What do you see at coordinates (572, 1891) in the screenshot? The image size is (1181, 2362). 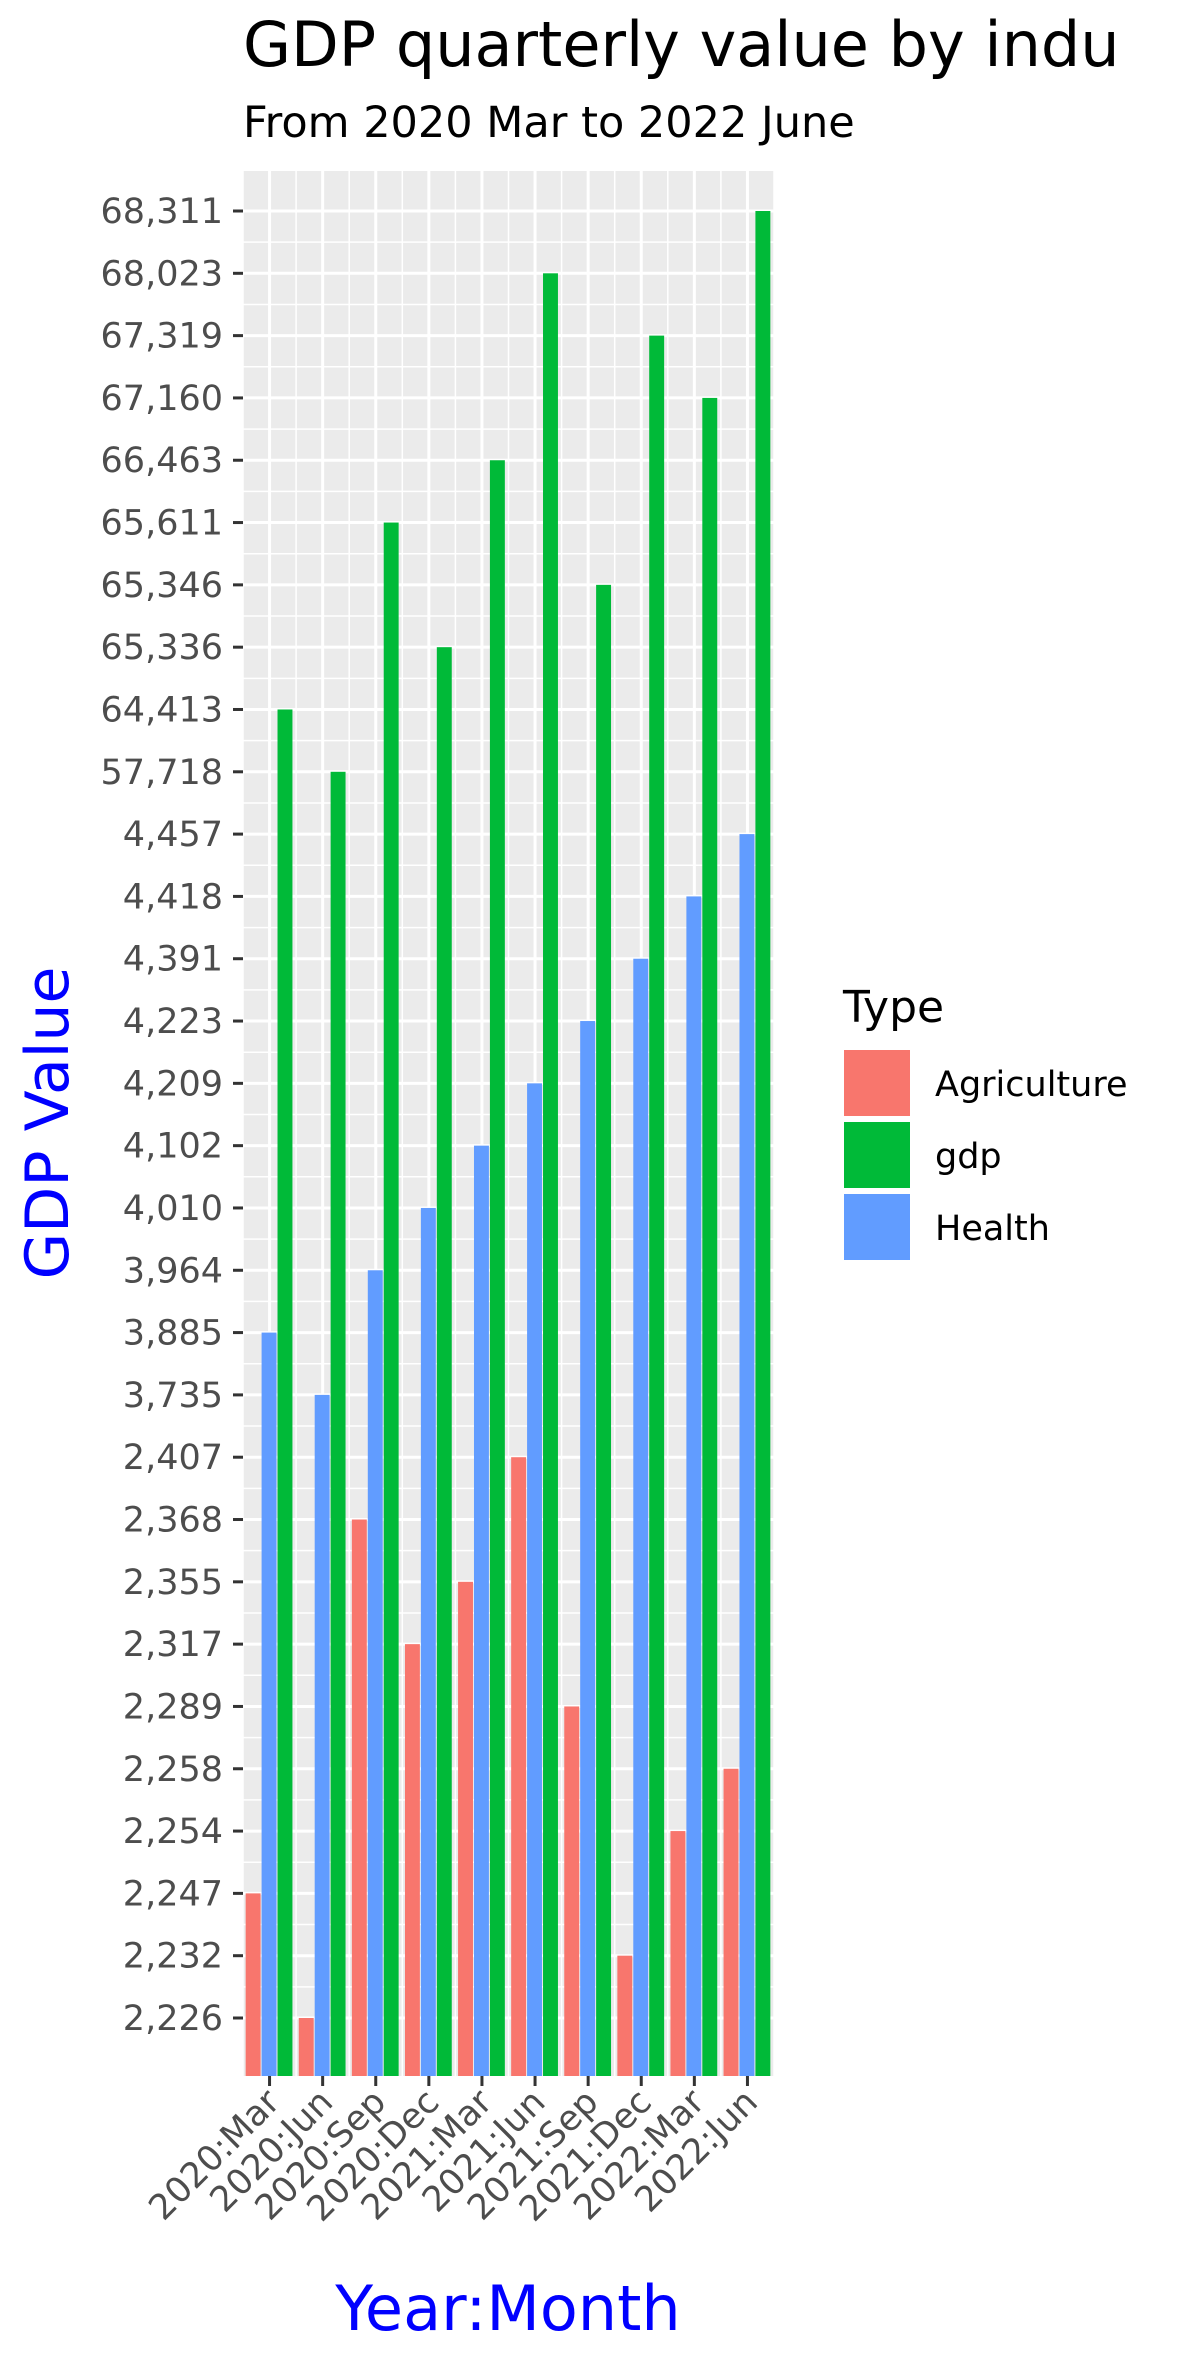 I see `bar-agriculture-2021-sep` at bounding box center [572, 1891].